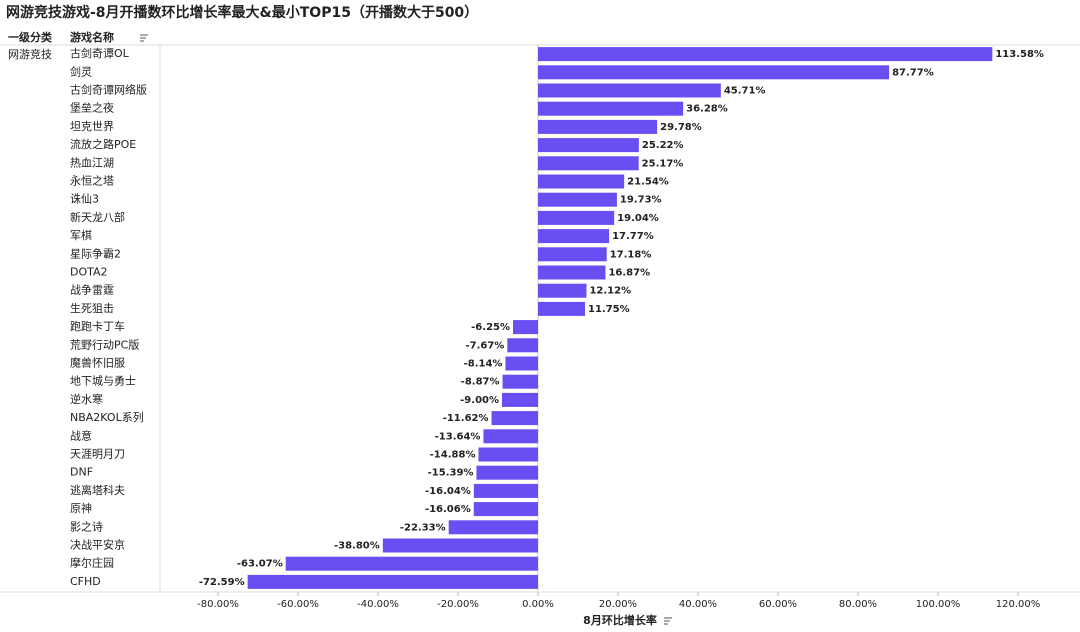  What do you see at coordinates (629, 273) in the screenshot?
I see `value-label: 16.87%` at bounding box center [629, 273].